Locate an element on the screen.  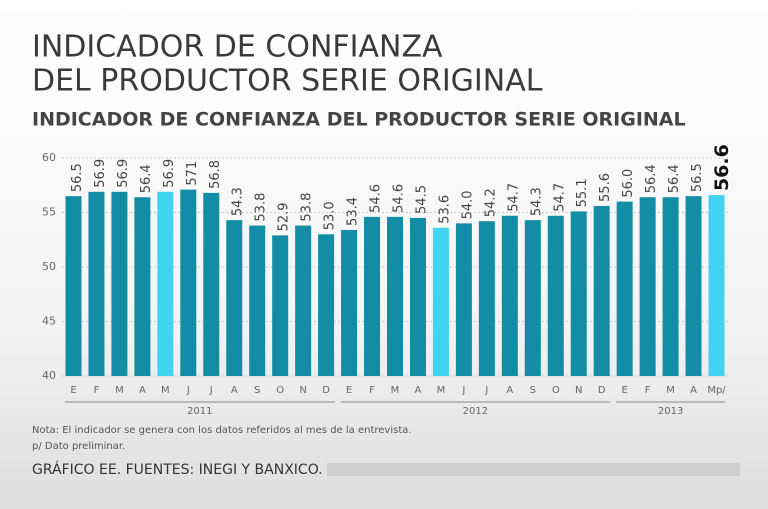
source-rule is located at coordinates (533, 469).